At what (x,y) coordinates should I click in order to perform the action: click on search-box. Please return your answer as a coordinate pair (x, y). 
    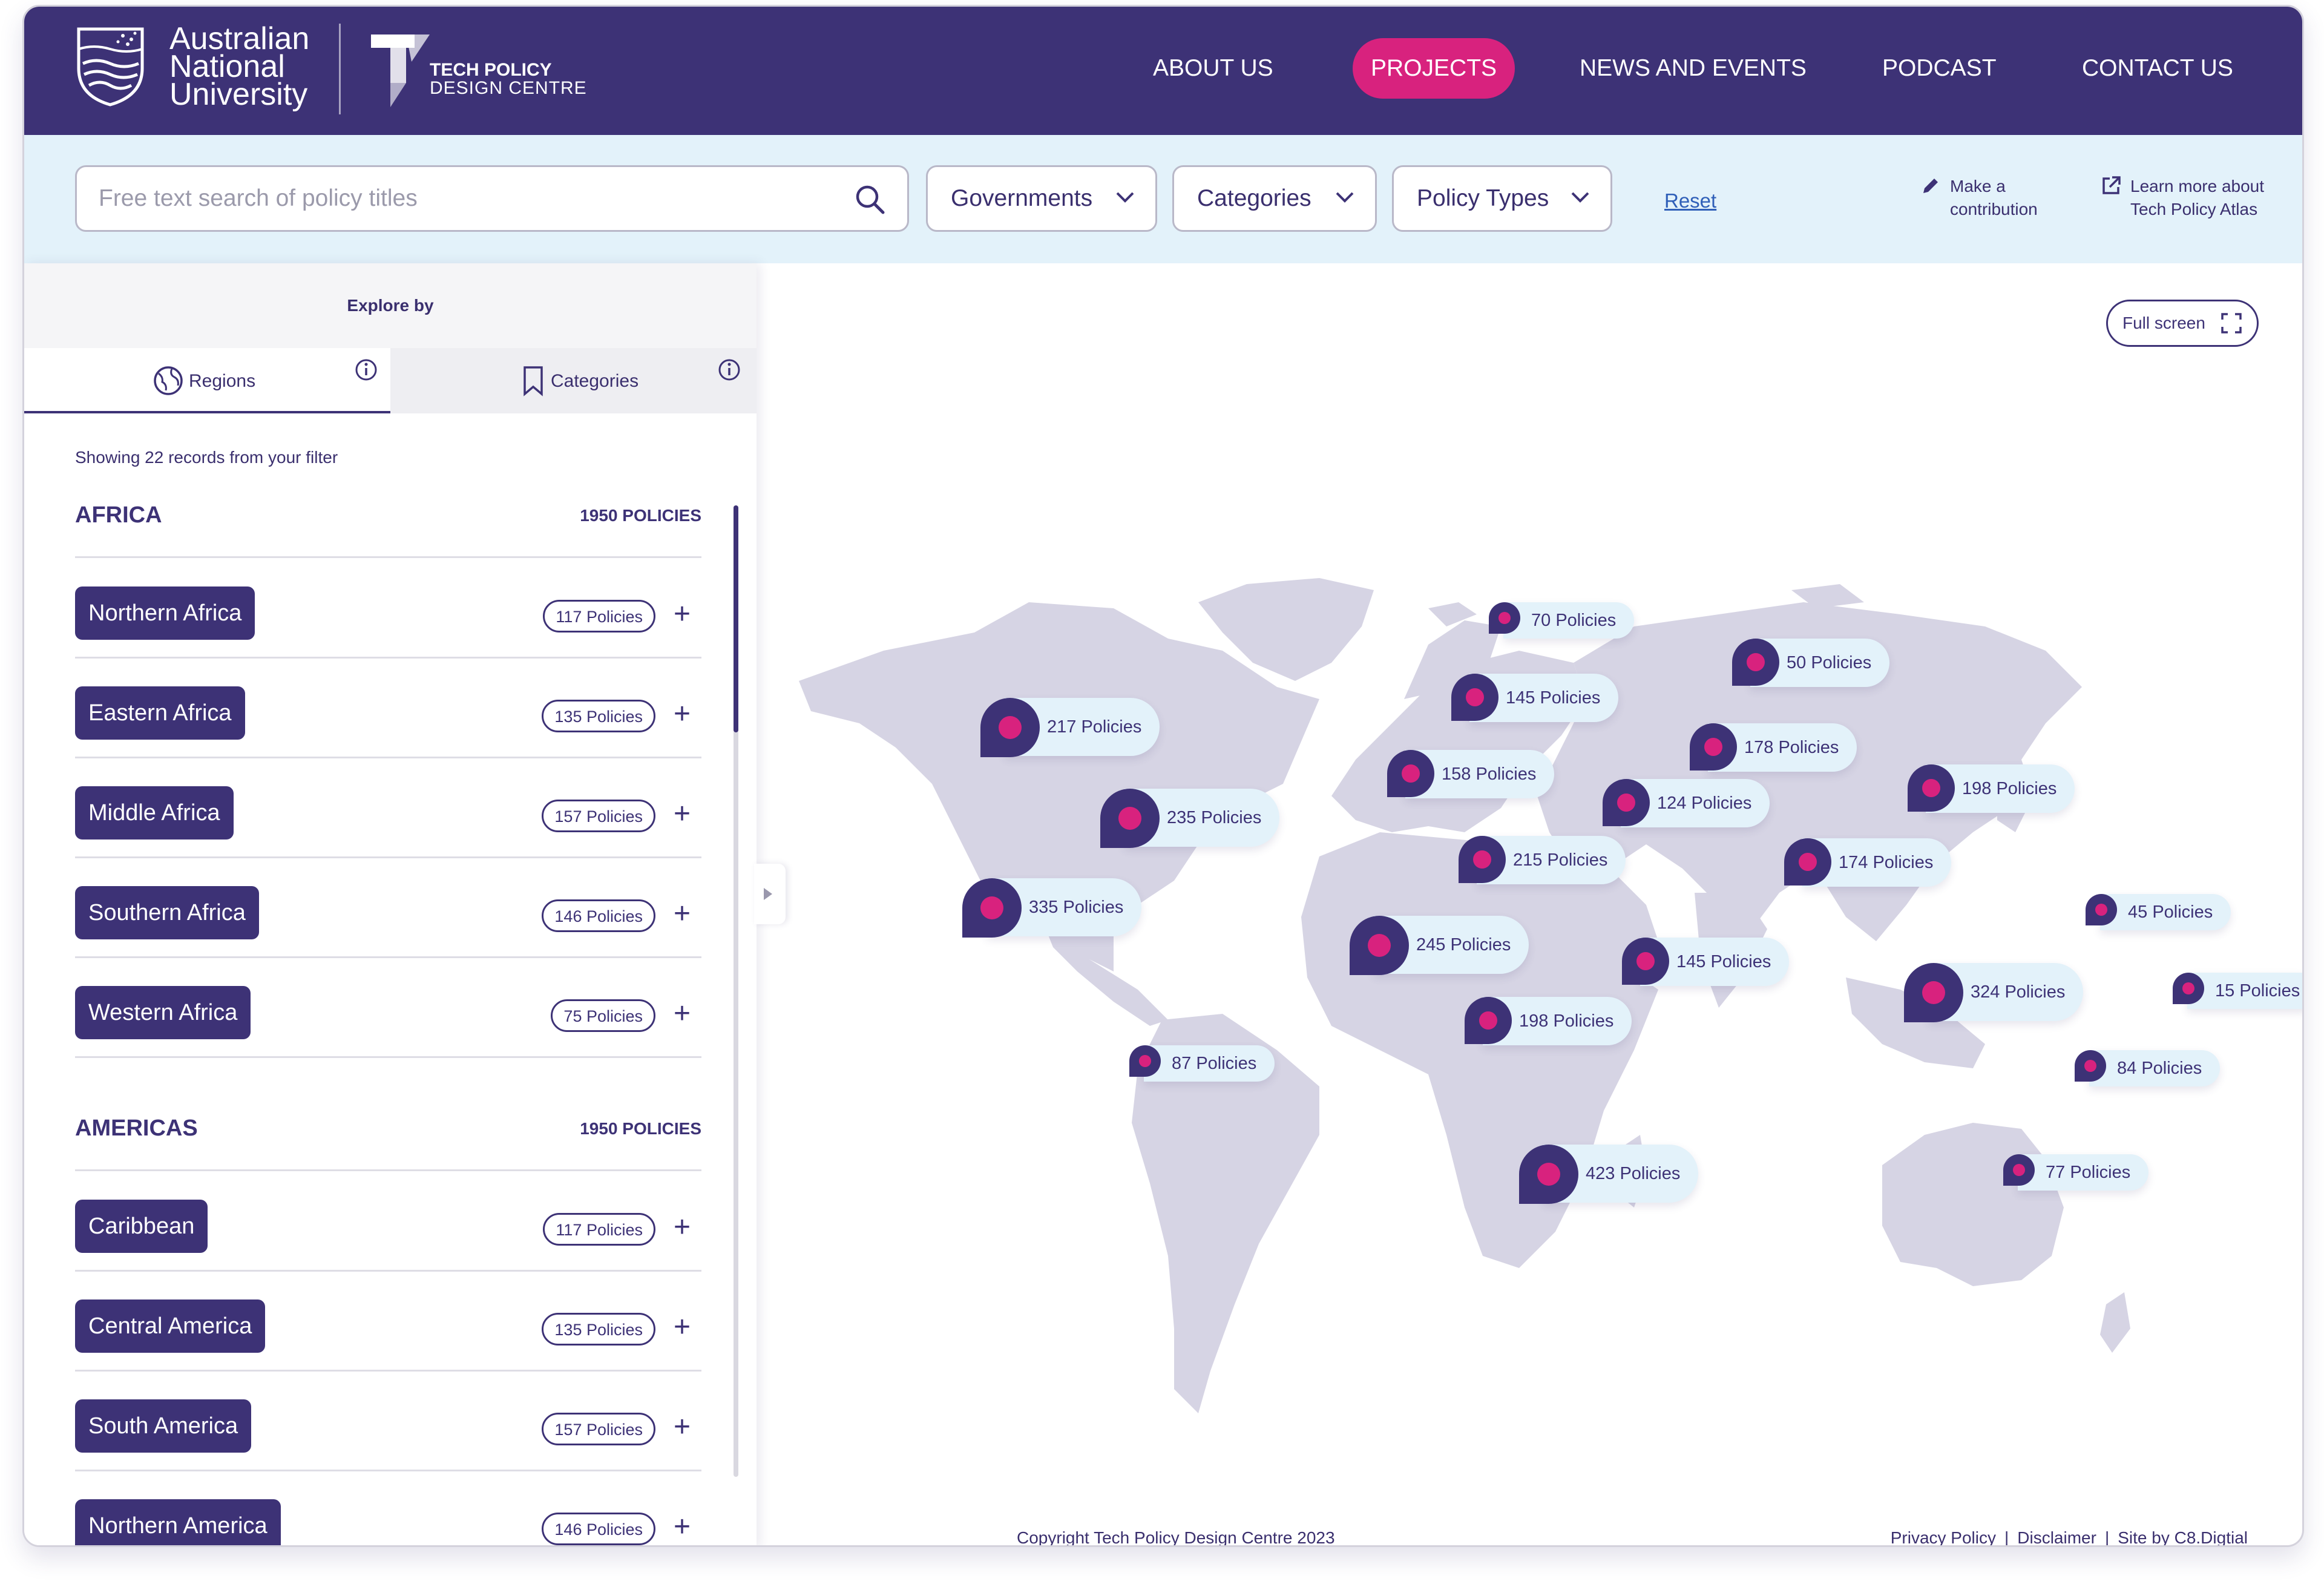
    Looking at the image, I should click on (492, 198).